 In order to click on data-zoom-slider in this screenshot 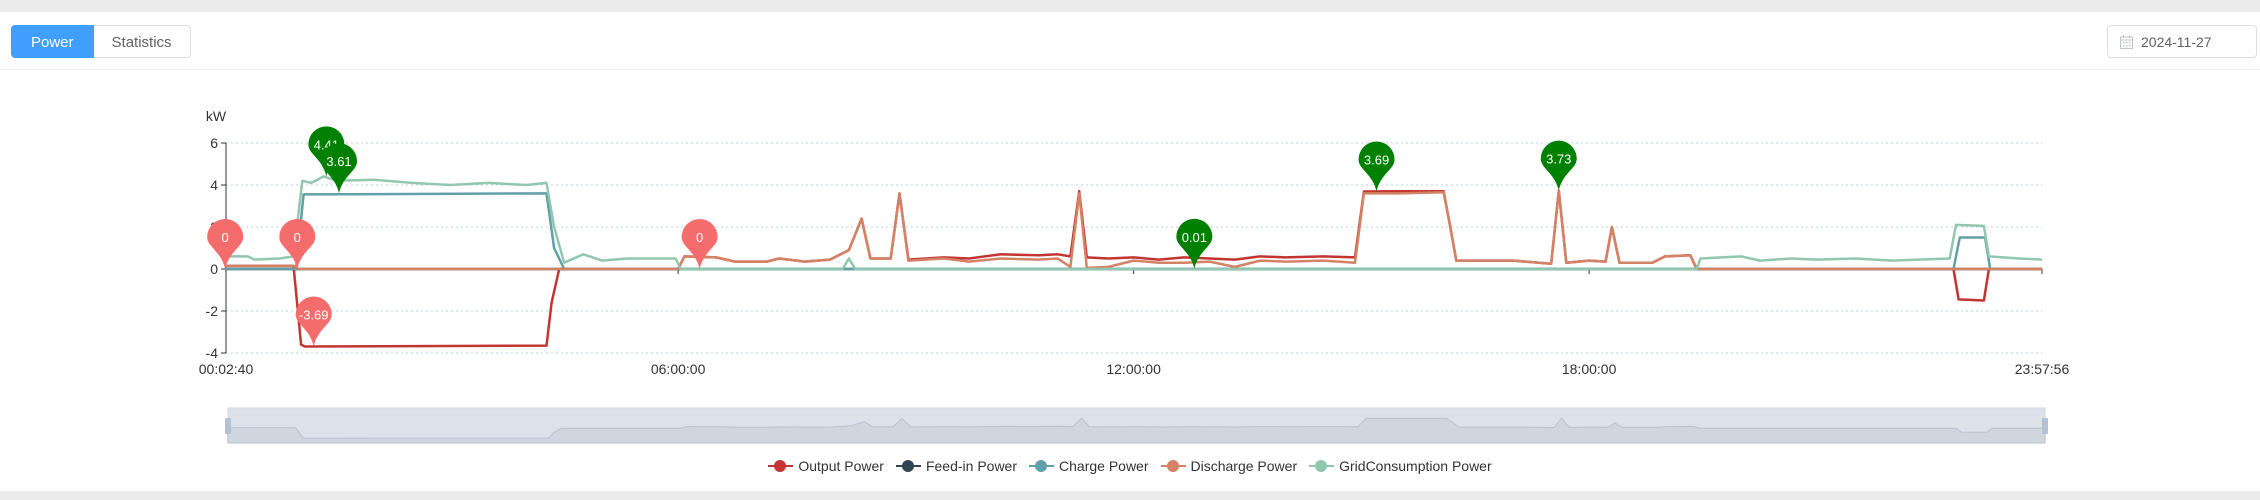, I will do `click(1136, 425)`.